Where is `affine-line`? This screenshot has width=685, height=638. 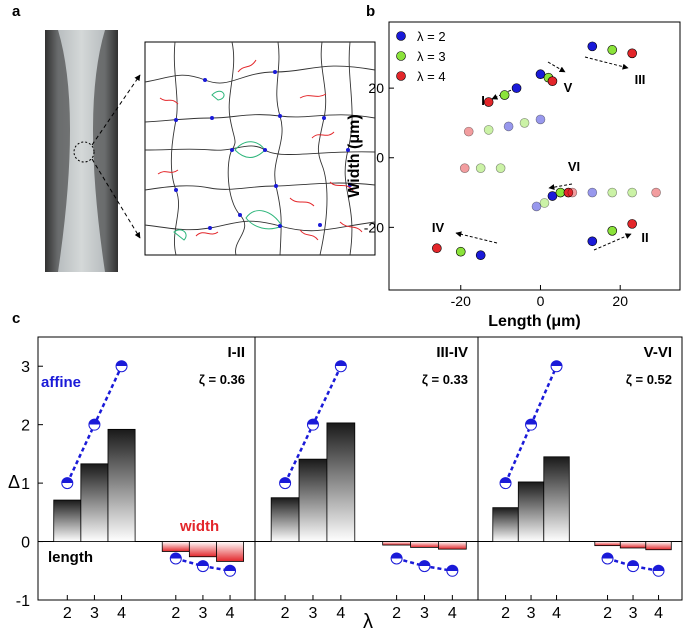
affine-line is located at coordinates (633, 565).